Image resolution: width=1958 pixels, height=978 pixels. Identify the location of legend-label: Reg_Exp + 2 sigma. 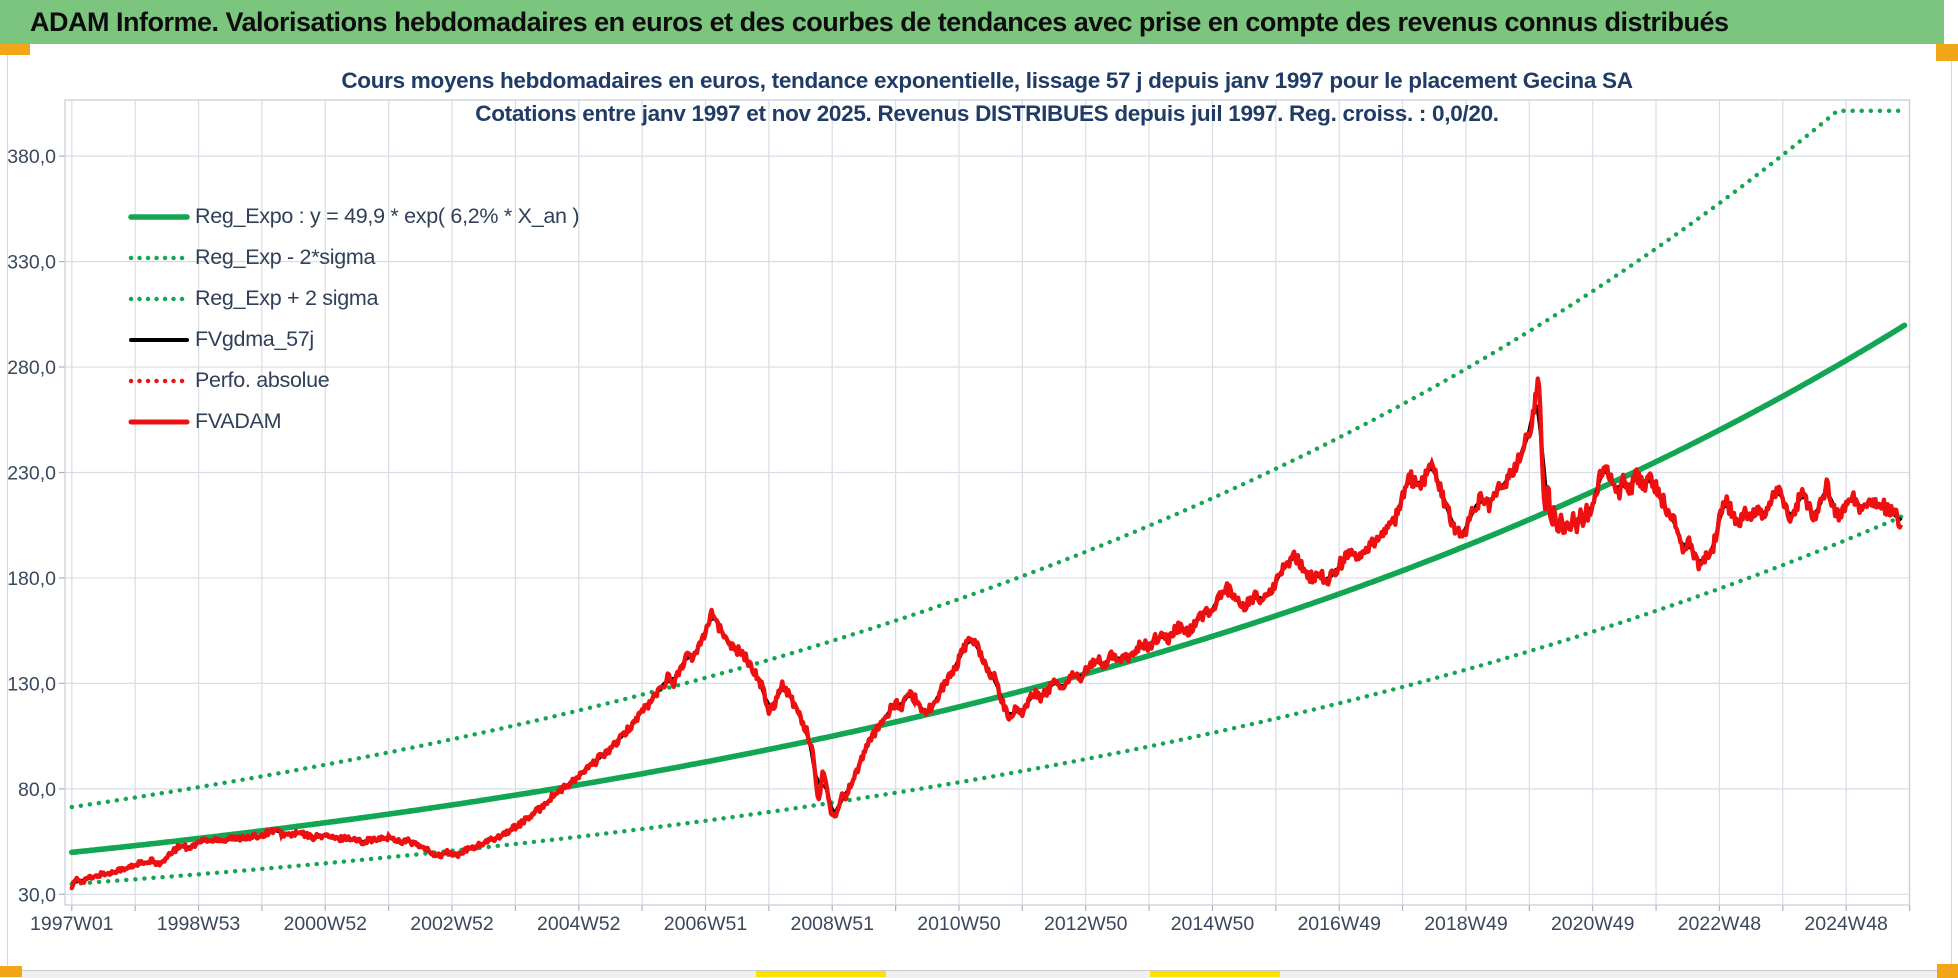
(287, 298).